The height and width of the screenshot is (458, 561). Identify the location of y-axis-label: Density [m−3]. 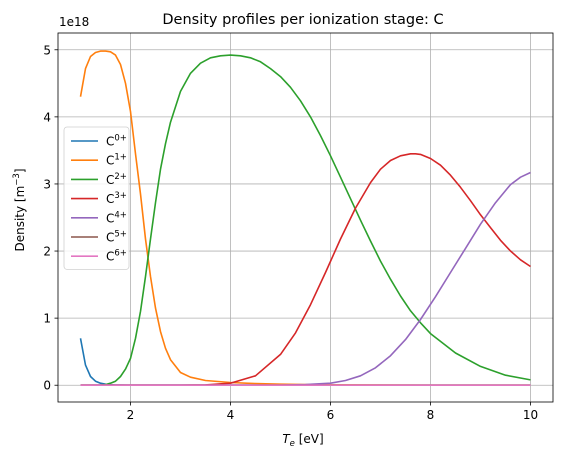
(19, 209).